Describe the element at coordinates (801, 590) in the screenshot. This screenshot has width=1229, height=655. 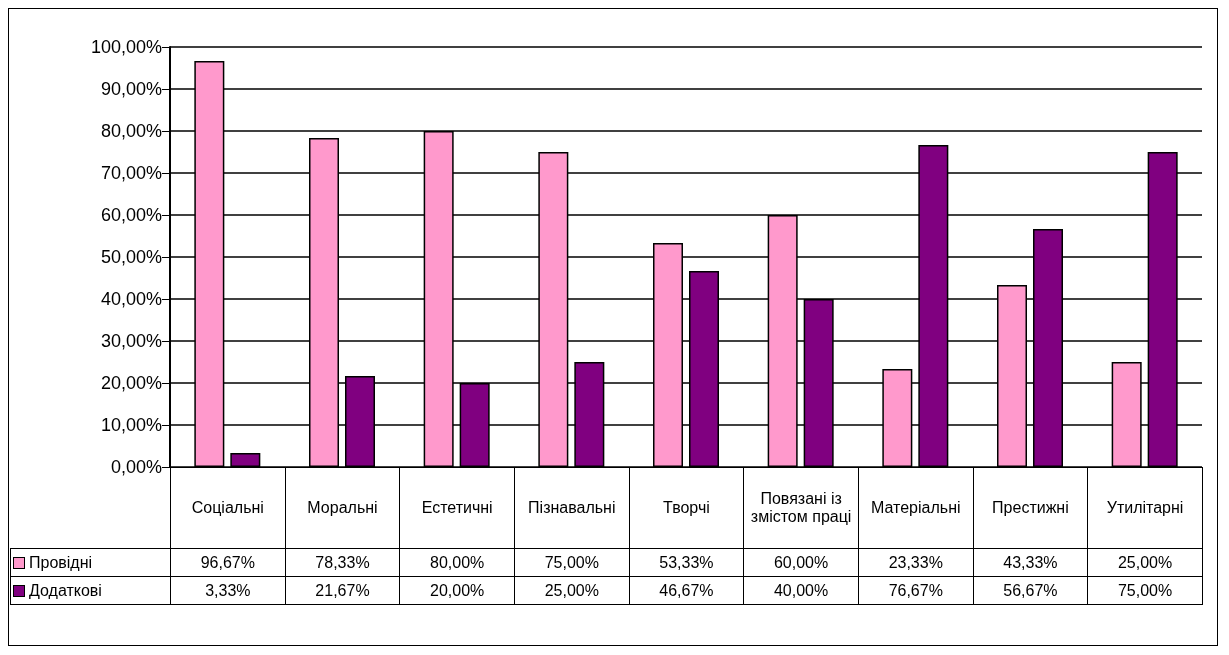
I see `data-label: 40,00%` at that location.